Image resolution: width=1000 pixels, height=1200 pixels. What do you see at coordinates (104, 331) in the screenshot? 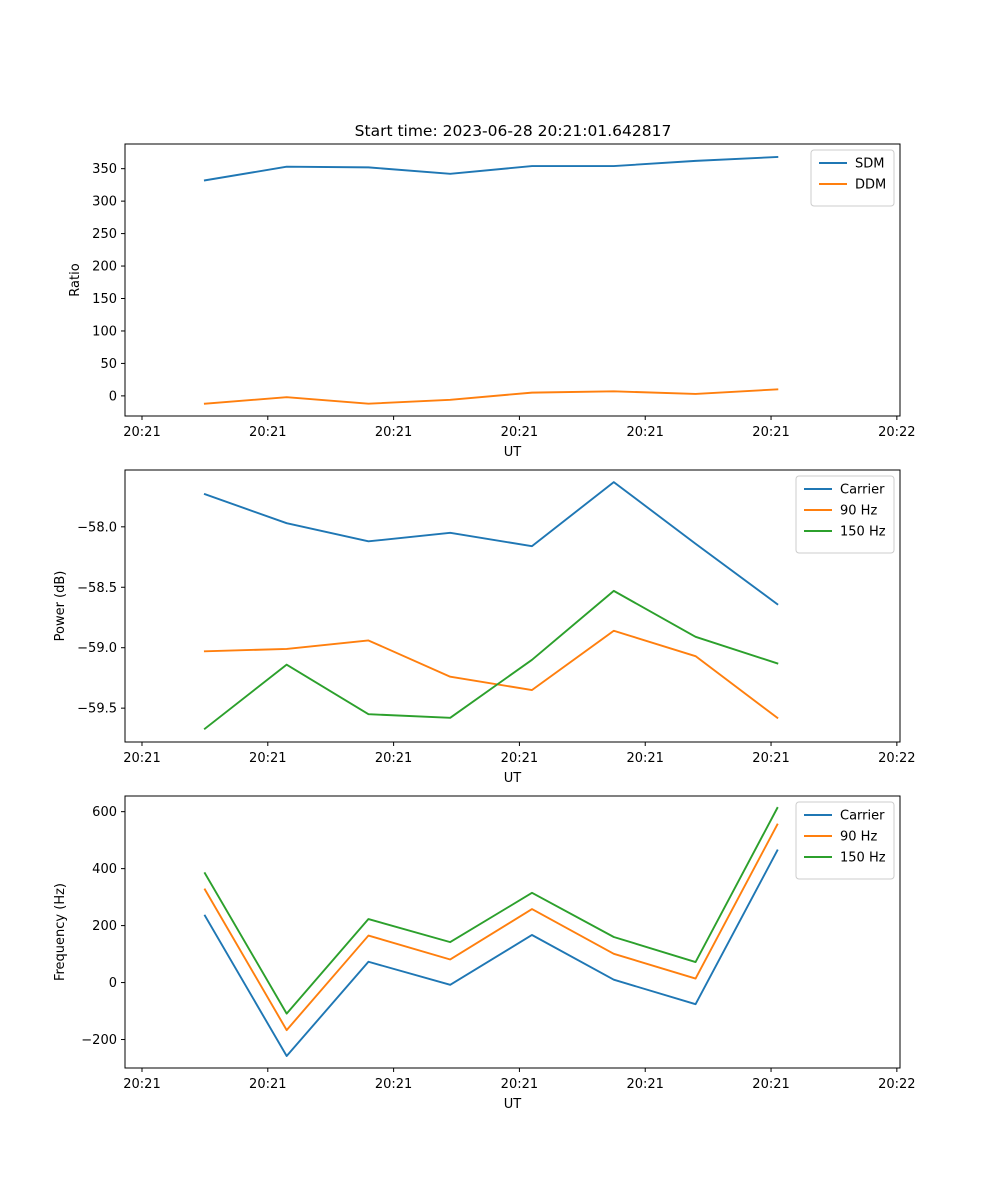
I see `y-tick-label: 100` at bounding box center [104, 331].